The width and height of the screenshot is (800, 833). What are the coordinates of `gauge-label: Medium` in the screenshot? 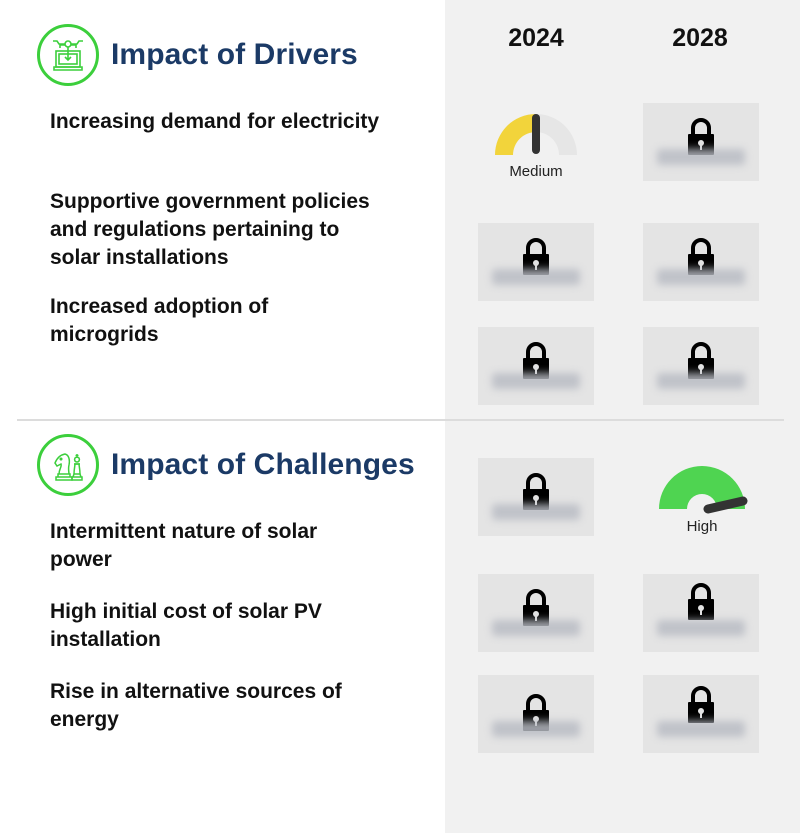 It's located at (536, 171).